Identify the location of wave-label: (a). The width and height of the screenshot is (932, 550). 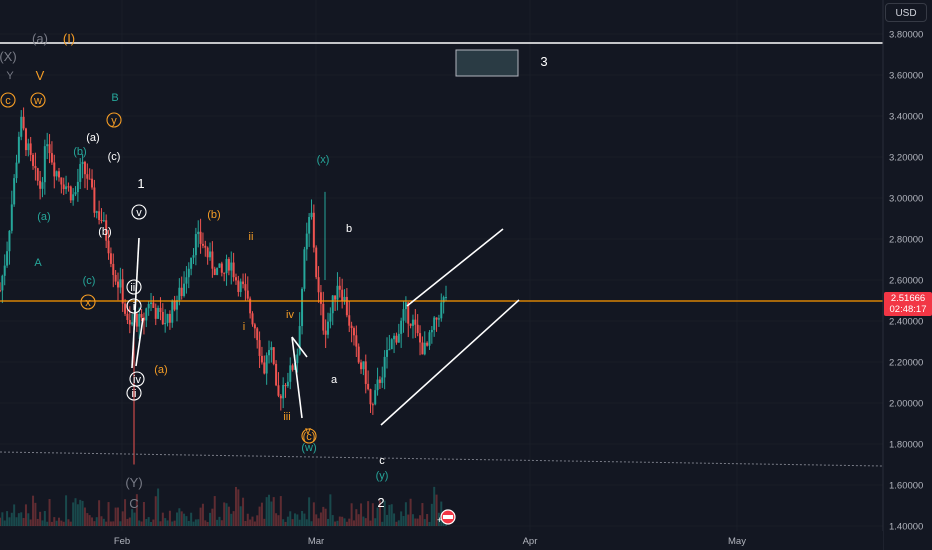
(160, 370).